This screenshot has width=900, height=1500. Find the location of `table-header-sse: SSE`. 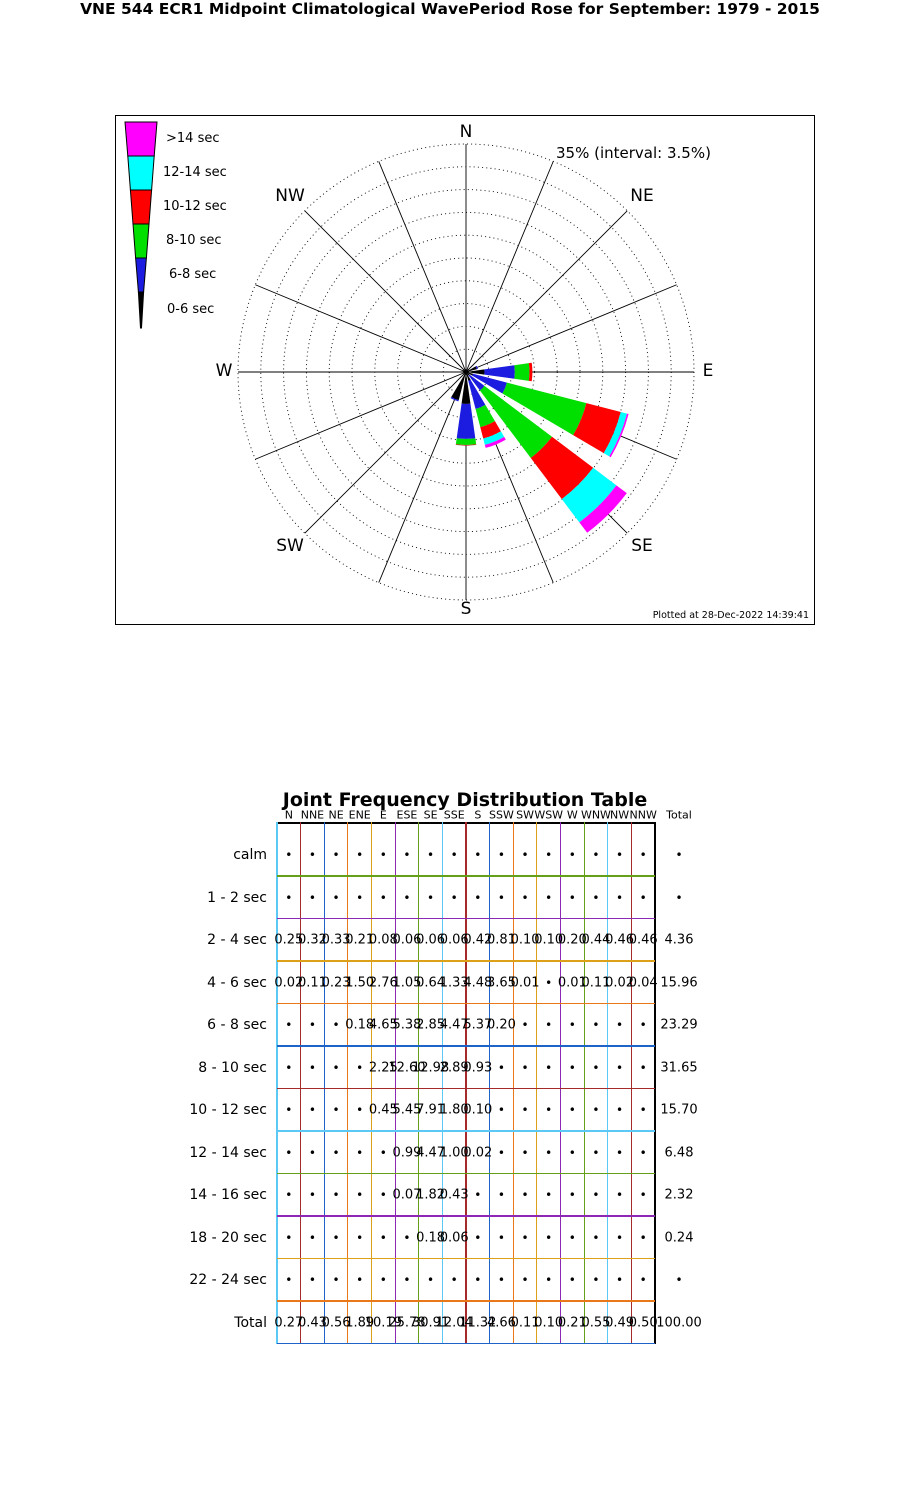

table-header-sse: SSE is located at coordinates (454, 815).